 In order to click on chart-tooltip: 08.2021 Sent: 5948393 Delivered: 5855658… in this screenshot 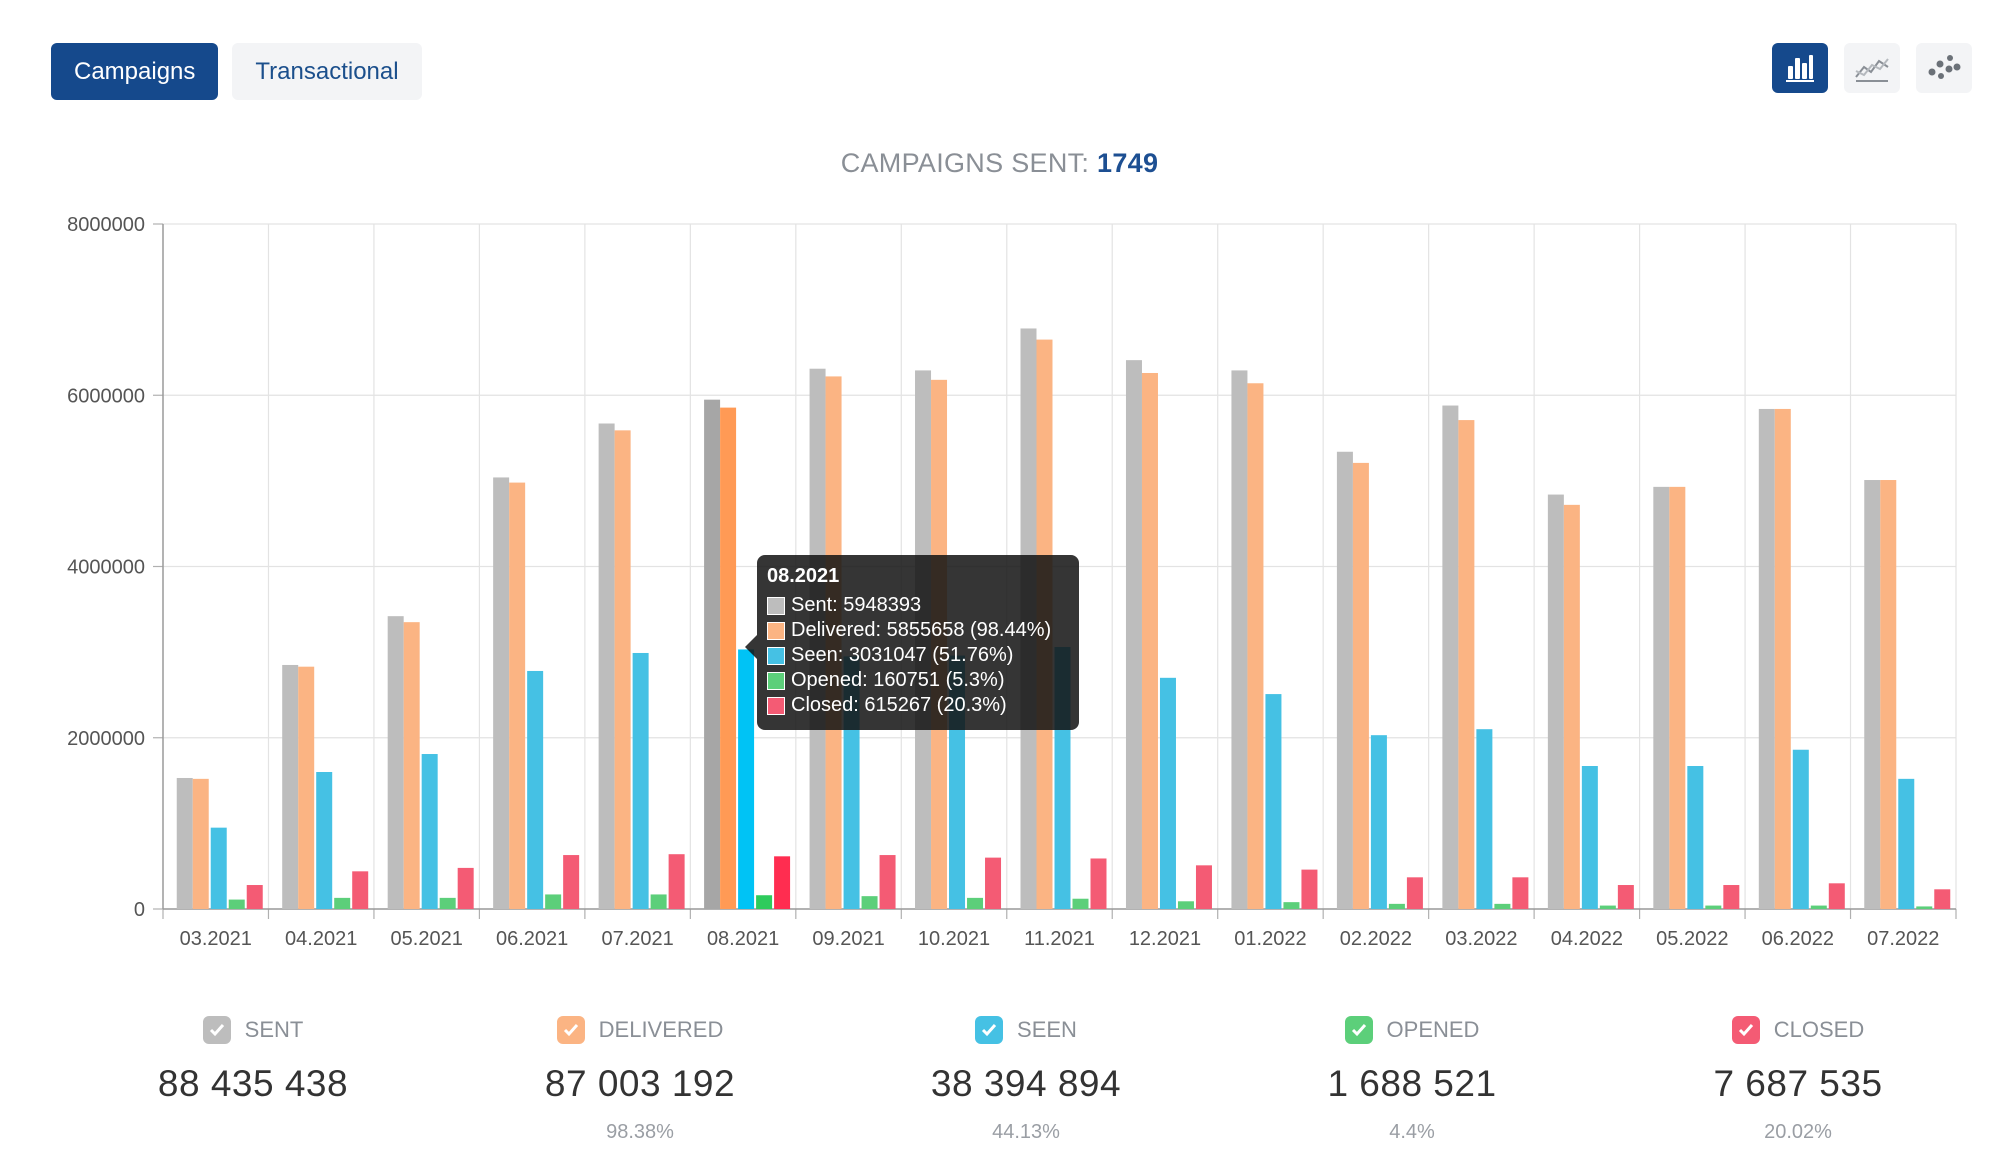, I will do `click(912, 642)`.